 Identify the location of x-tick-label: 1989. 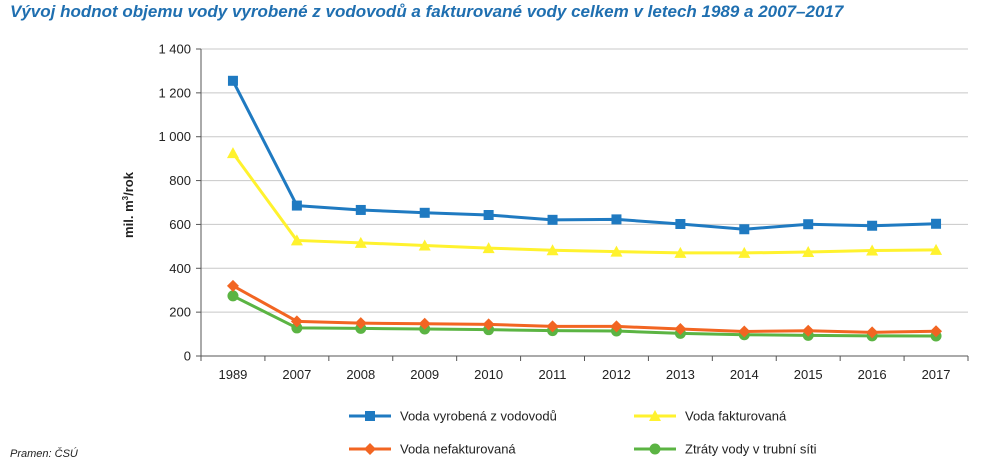
(232, 374).